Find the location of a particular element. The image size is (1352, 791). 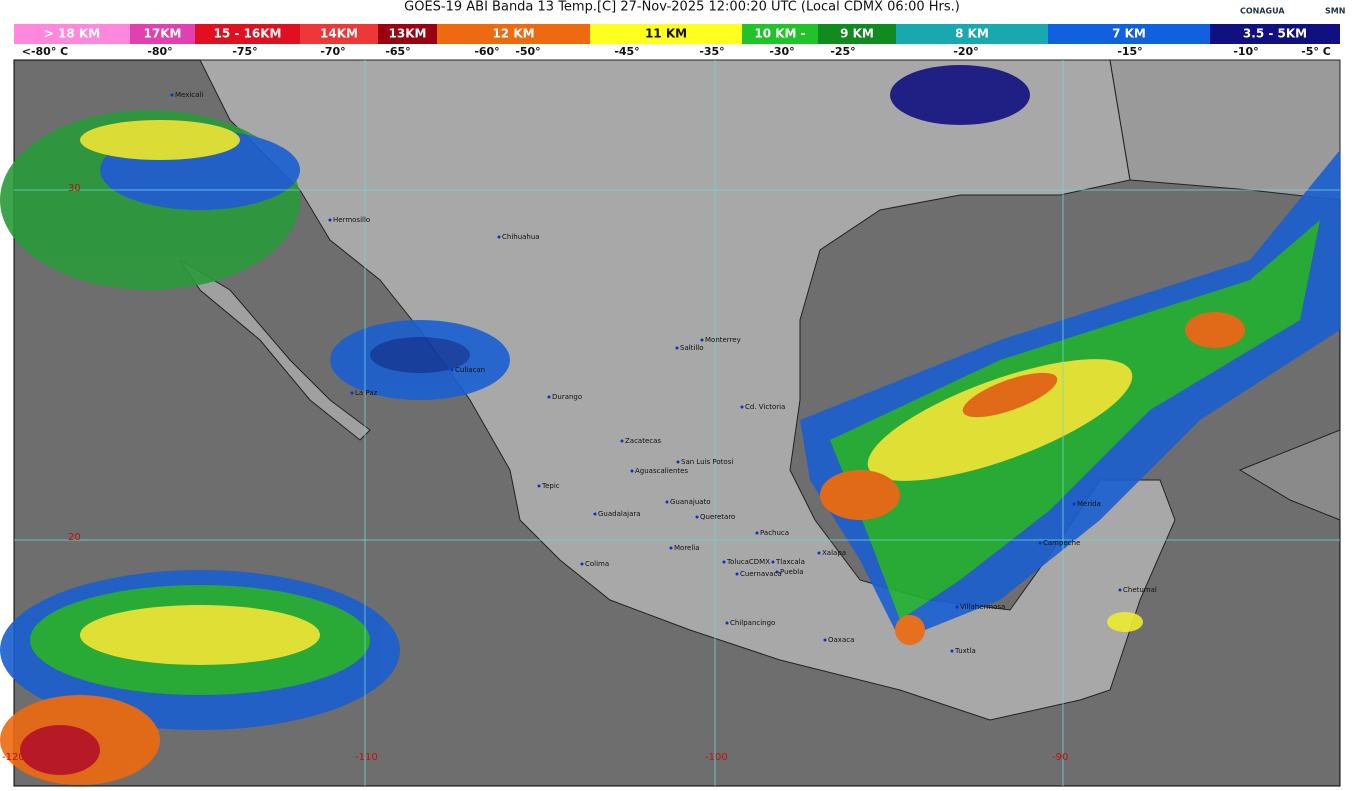

legend-temp: -10° is located at coordinates (1245, 51).